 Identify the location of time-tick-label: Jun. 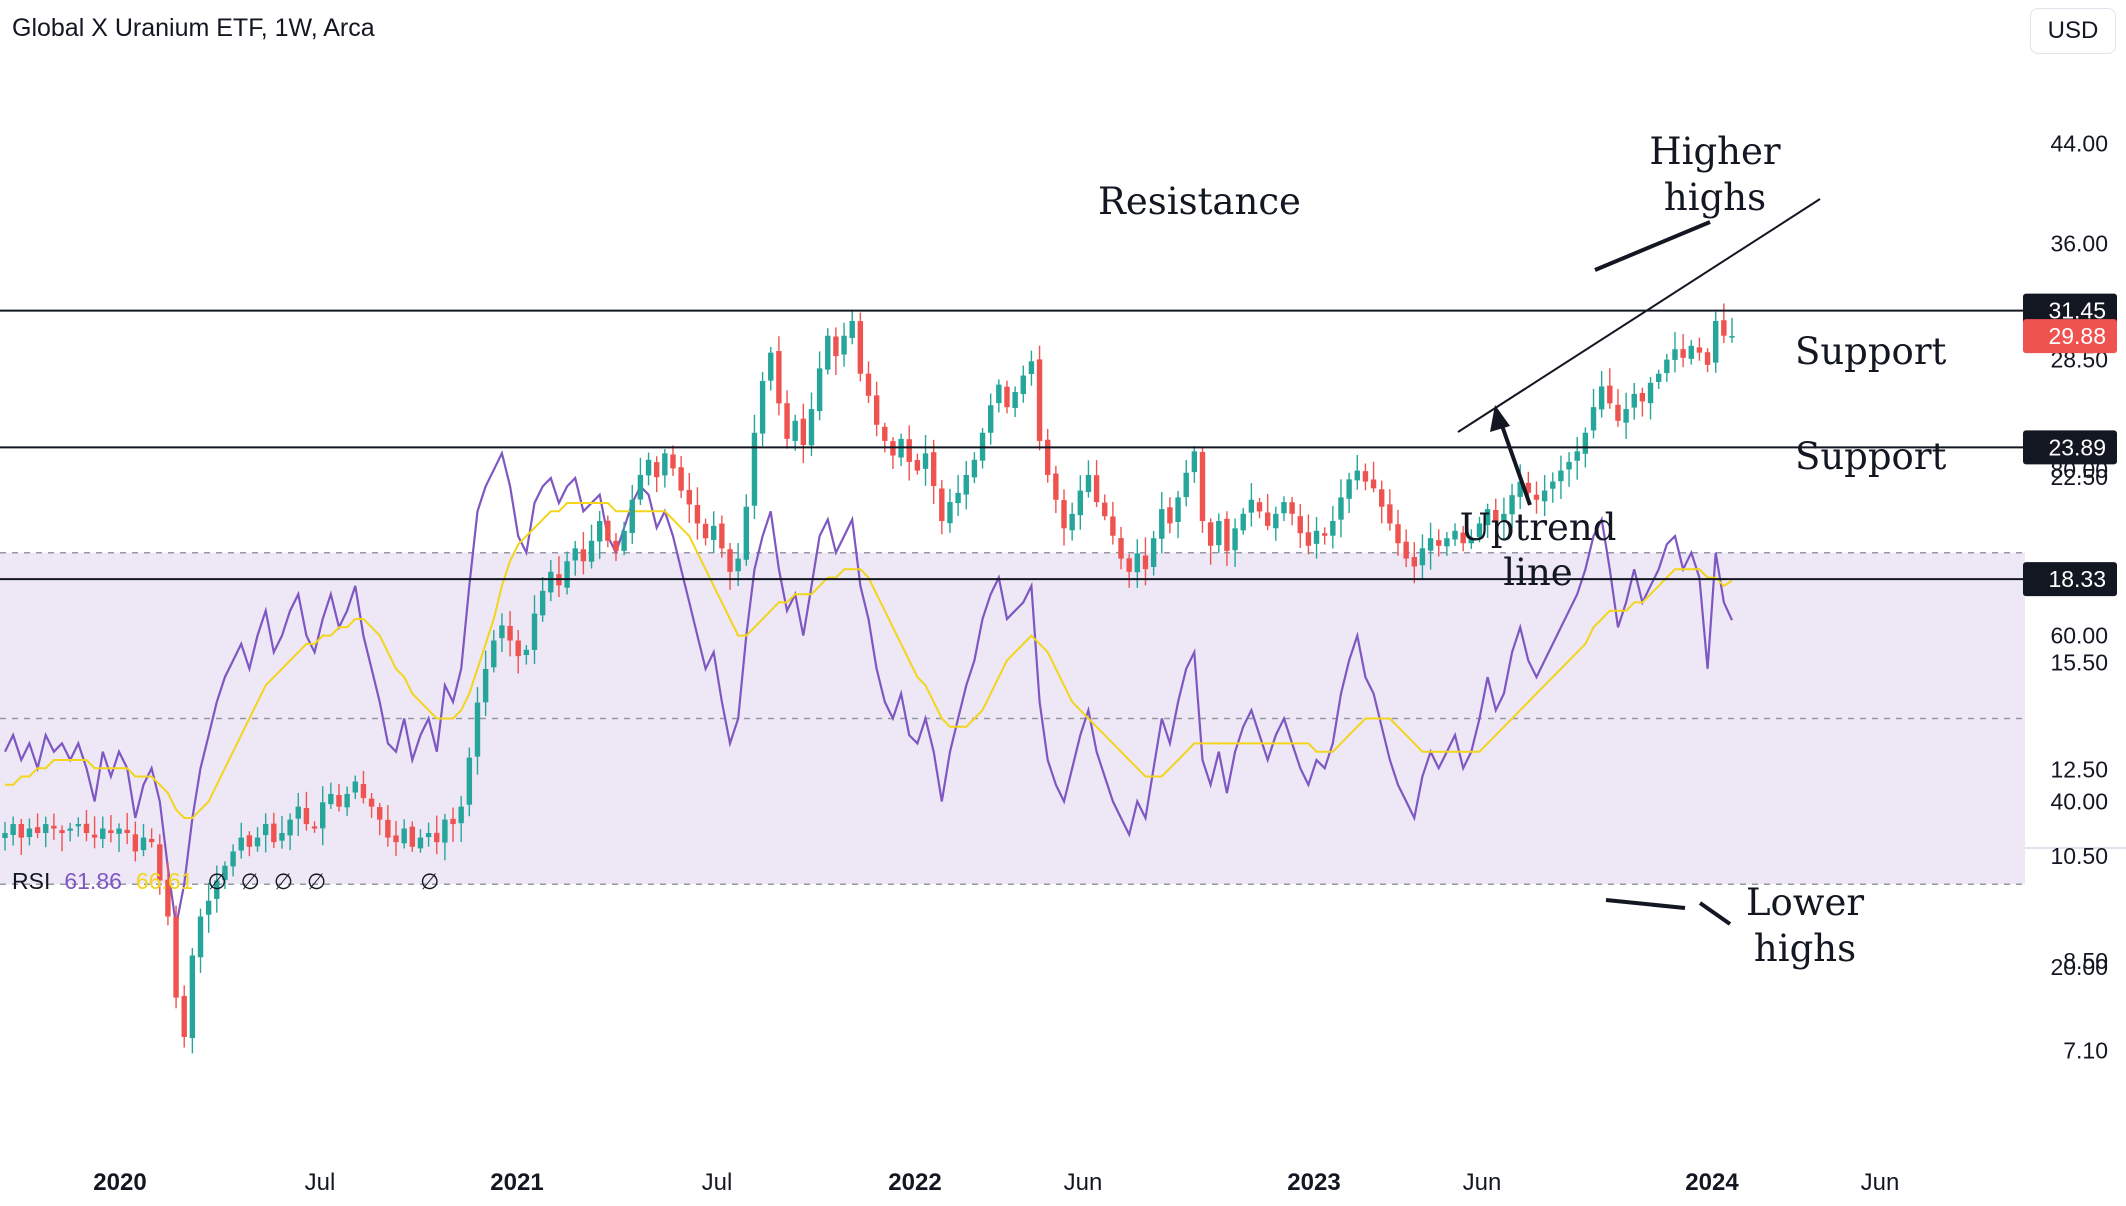
(1083, 1182).